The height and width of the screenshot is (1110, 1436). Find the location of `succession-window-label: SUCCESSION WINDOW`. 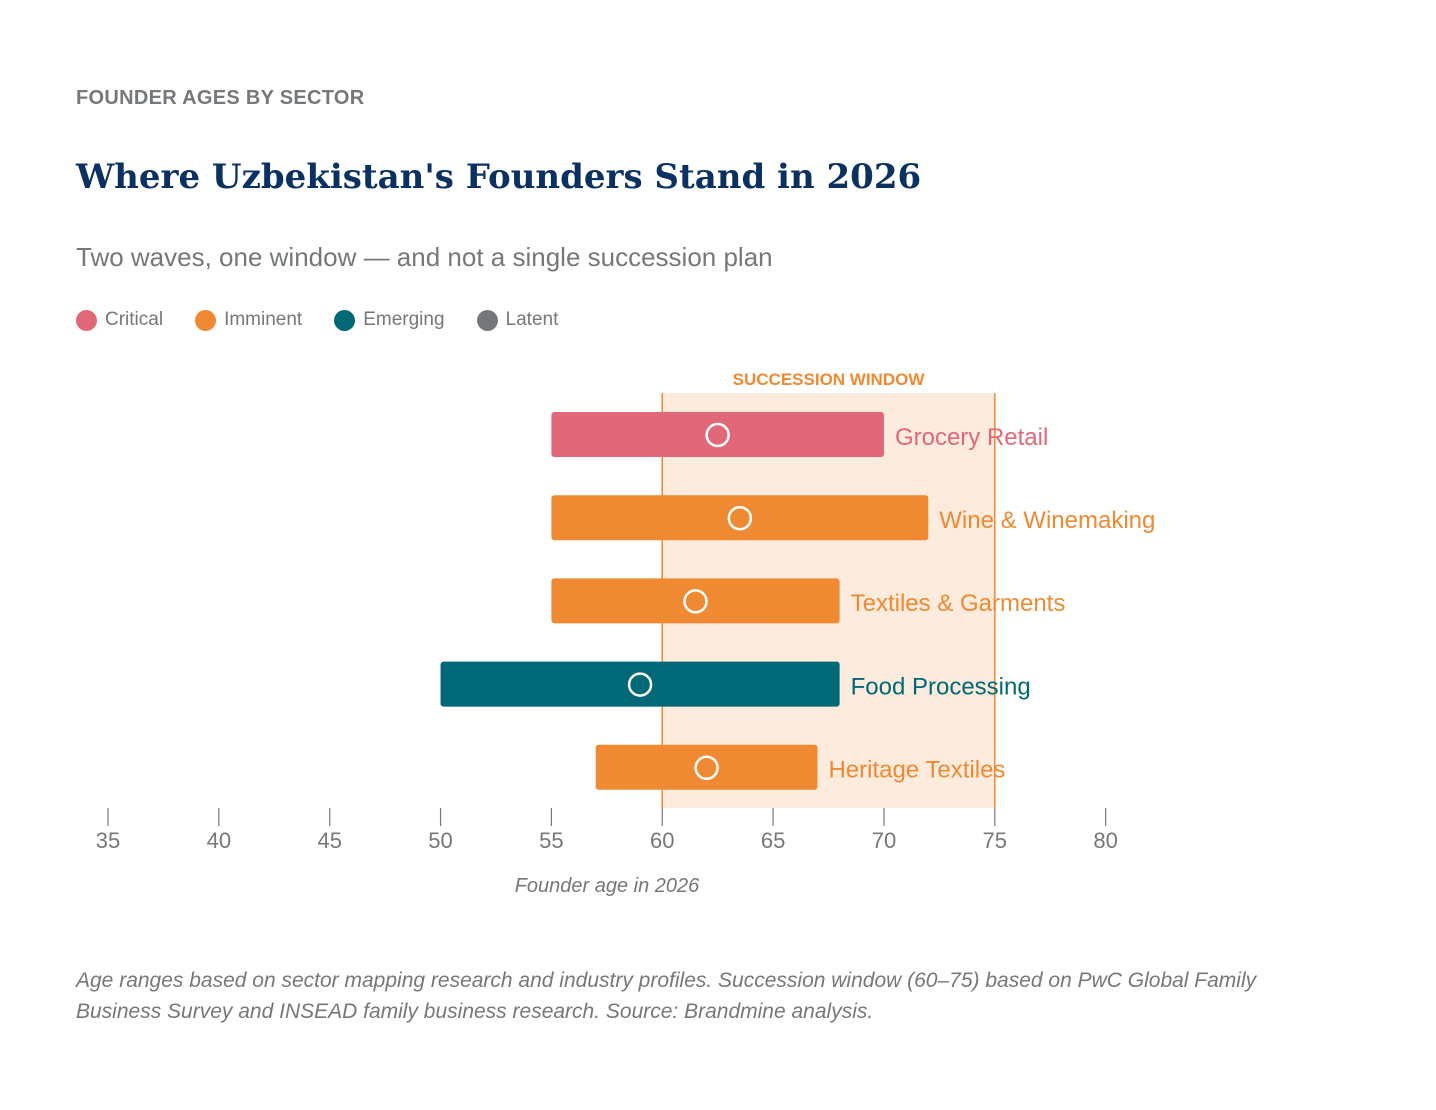

succession-window-label: SUCCESSION WINDOW is located at coordinates (829, 379).